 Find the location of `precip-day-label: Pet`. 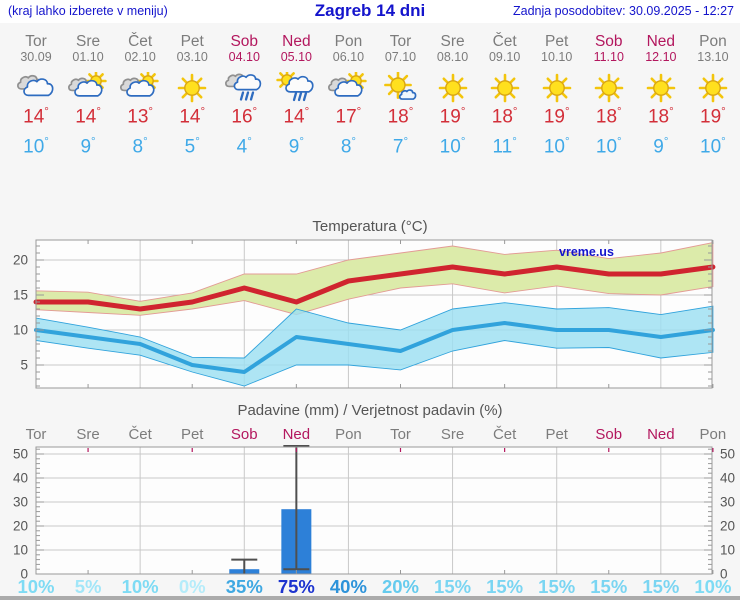

precip-day-label: Pet is located at coordinates (192, 434).